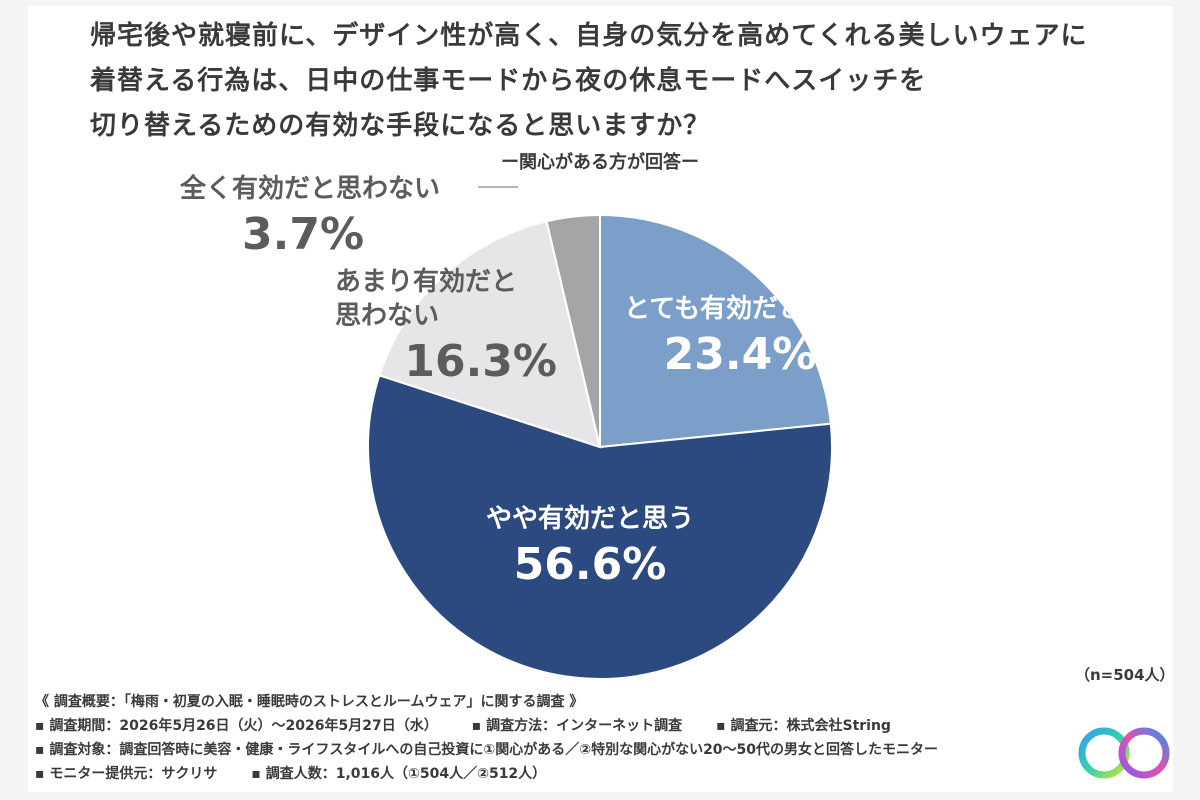 The height and width of the screenshot is (800, 1200). I want to click on slice-label-text: やや有効だと思う, so click(589, 519).